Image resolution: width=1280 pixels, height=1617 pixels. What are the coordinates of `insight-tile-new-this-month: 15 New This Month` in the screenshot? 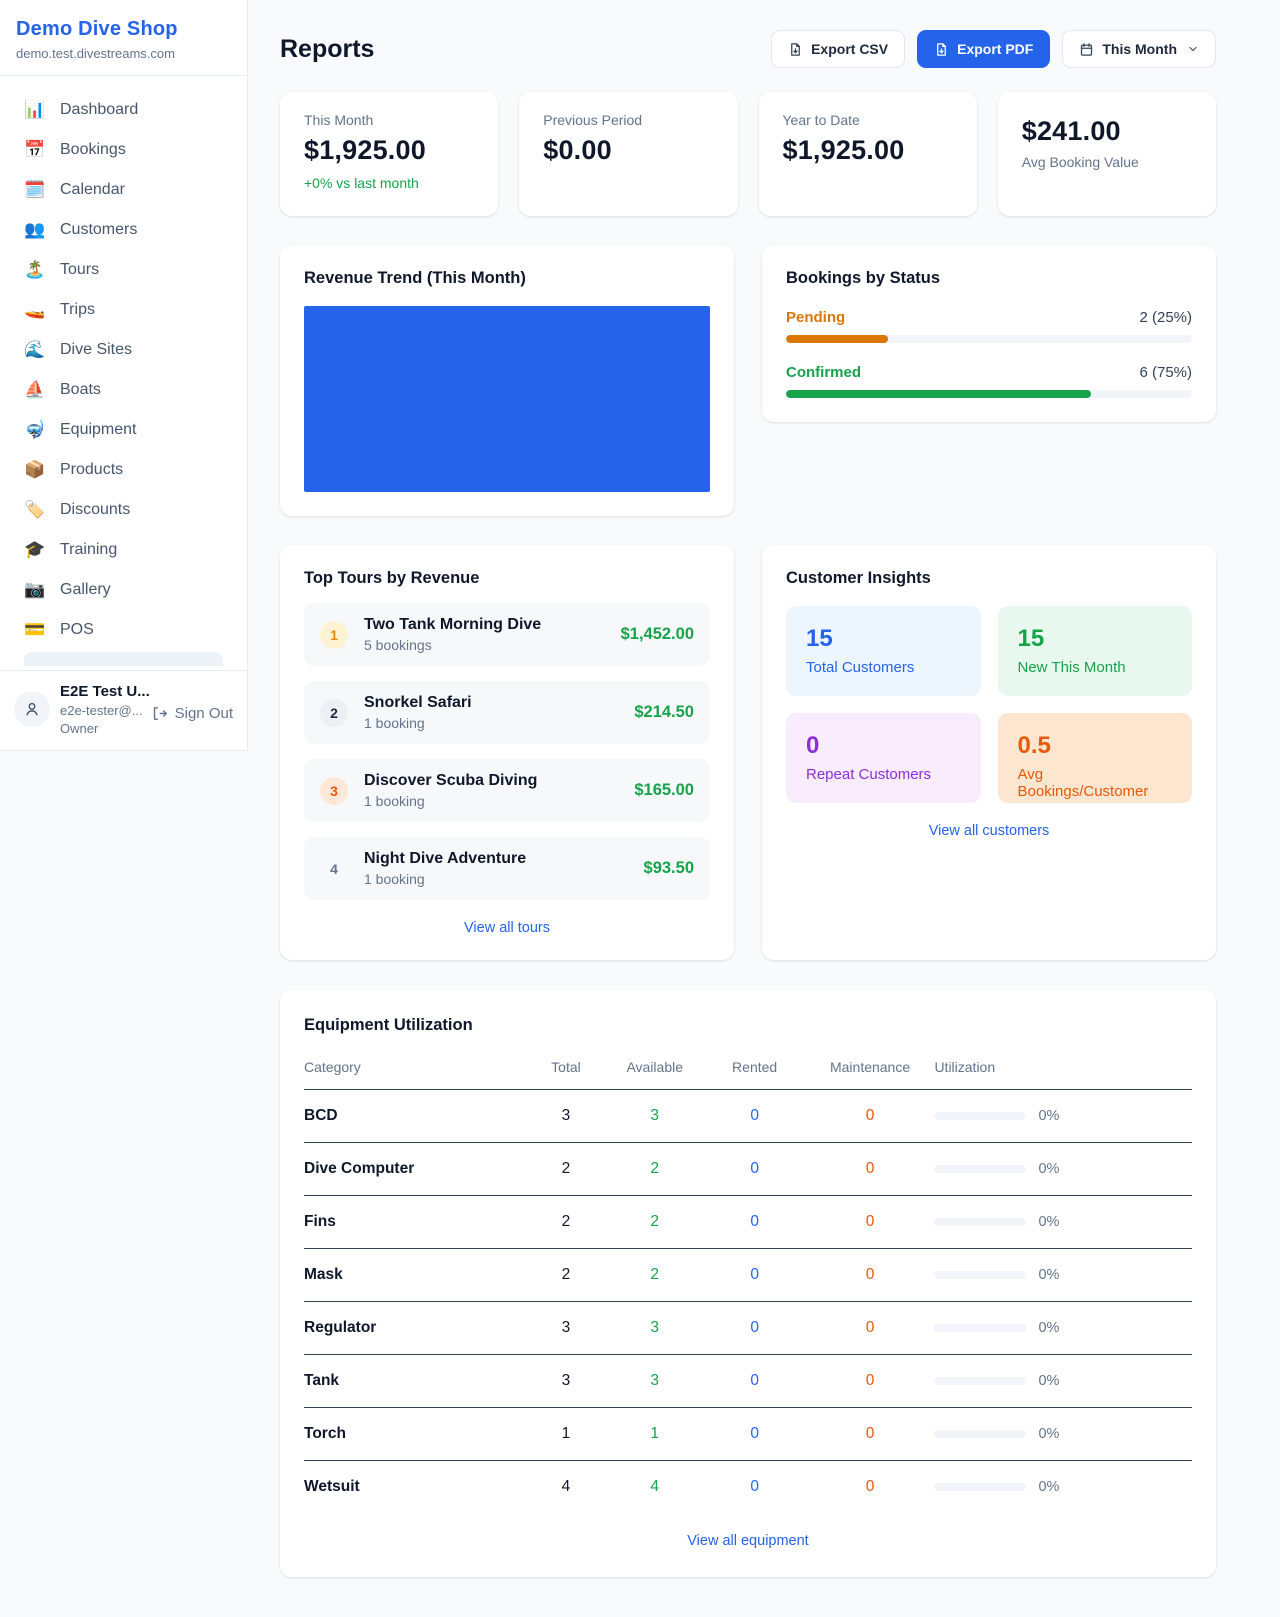 It's located at (1094, 651).